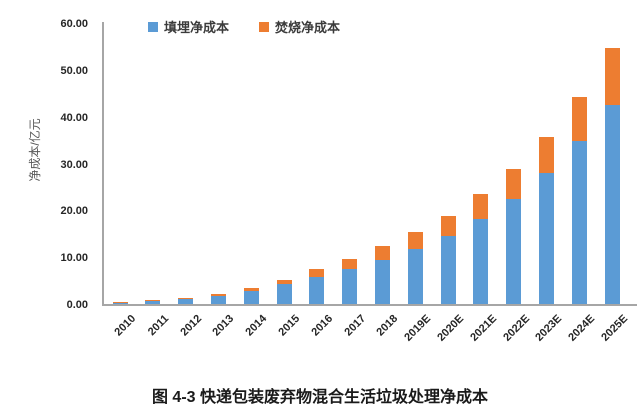  What do you see at coordinates (74, 24) in the screenshot?
I see `y-tick-label: 60.00` at bounding box center [74, 24].